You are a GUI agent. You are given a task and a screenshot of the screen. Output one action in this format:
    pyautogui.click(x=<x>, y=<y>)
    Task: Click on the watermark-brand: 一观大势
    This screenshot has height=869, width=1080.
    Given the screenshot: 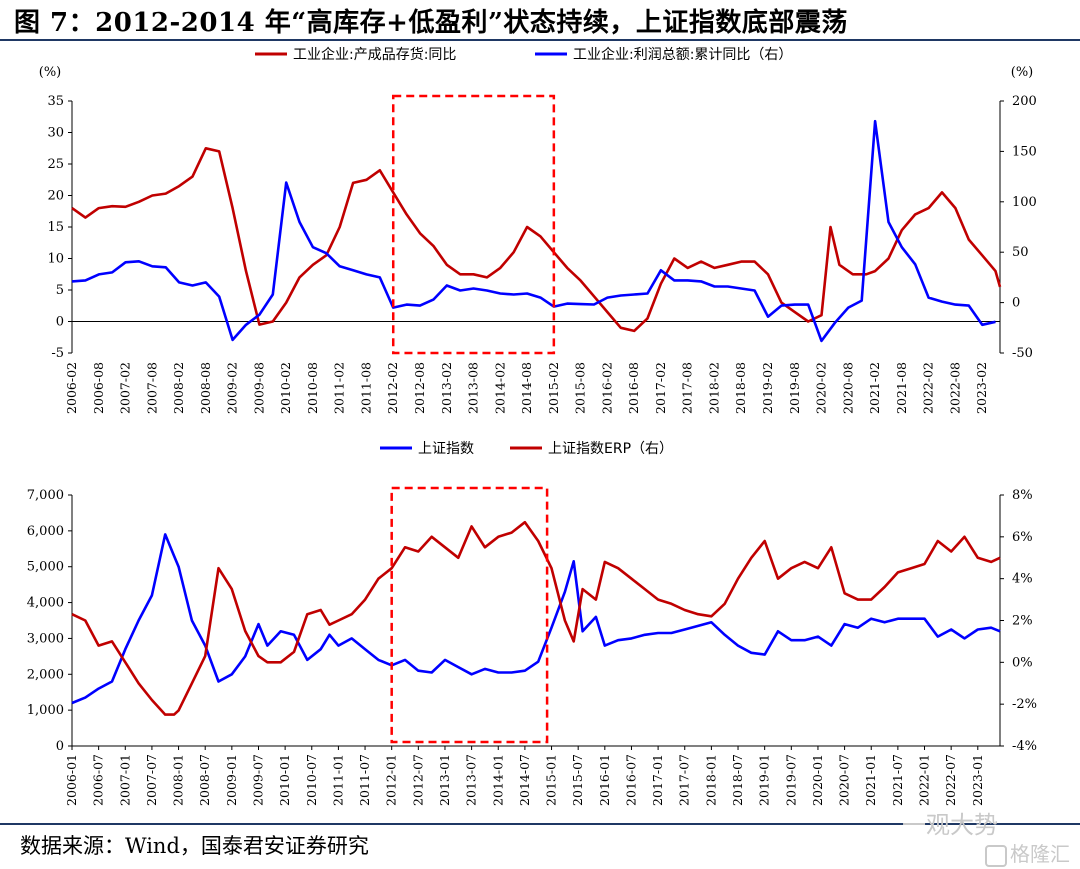 What is the action you would take?
    pyautogui.click(x=950, y=825)
    